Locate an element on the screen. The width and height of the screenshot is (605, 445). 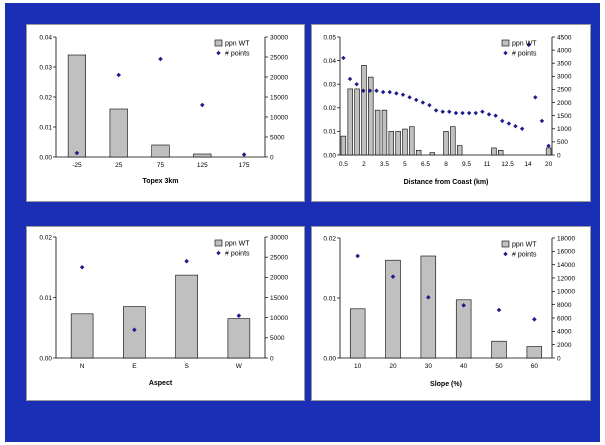
x-tick-label: 0.5 is located at coordinates (343, 164).